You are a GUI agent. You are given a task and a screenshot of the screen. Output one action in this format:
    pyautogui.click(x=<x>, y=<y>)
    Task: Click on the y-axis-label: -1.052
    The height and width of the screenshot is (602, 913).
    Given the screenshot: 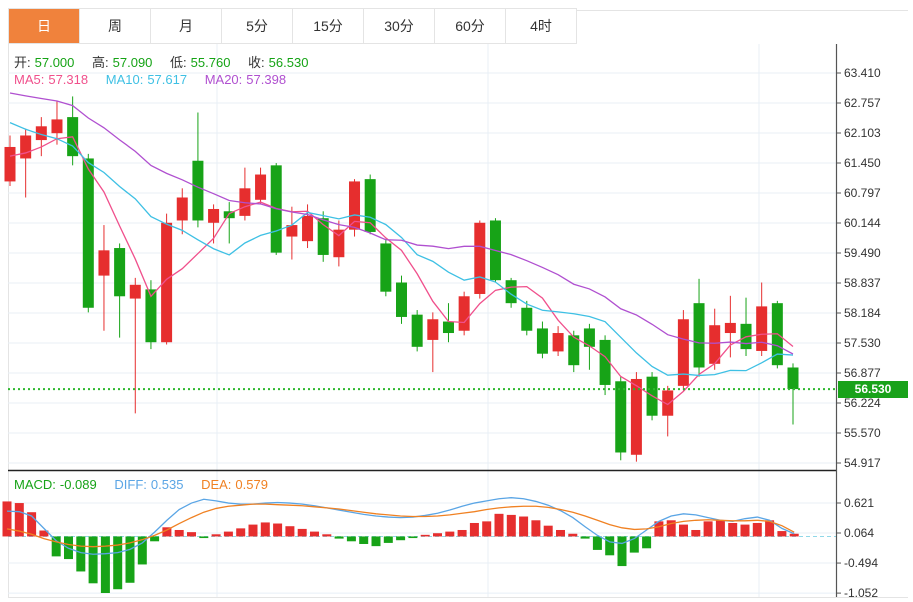 What is the action you would take?
    pyautogui.click(x=861, y=593)
    